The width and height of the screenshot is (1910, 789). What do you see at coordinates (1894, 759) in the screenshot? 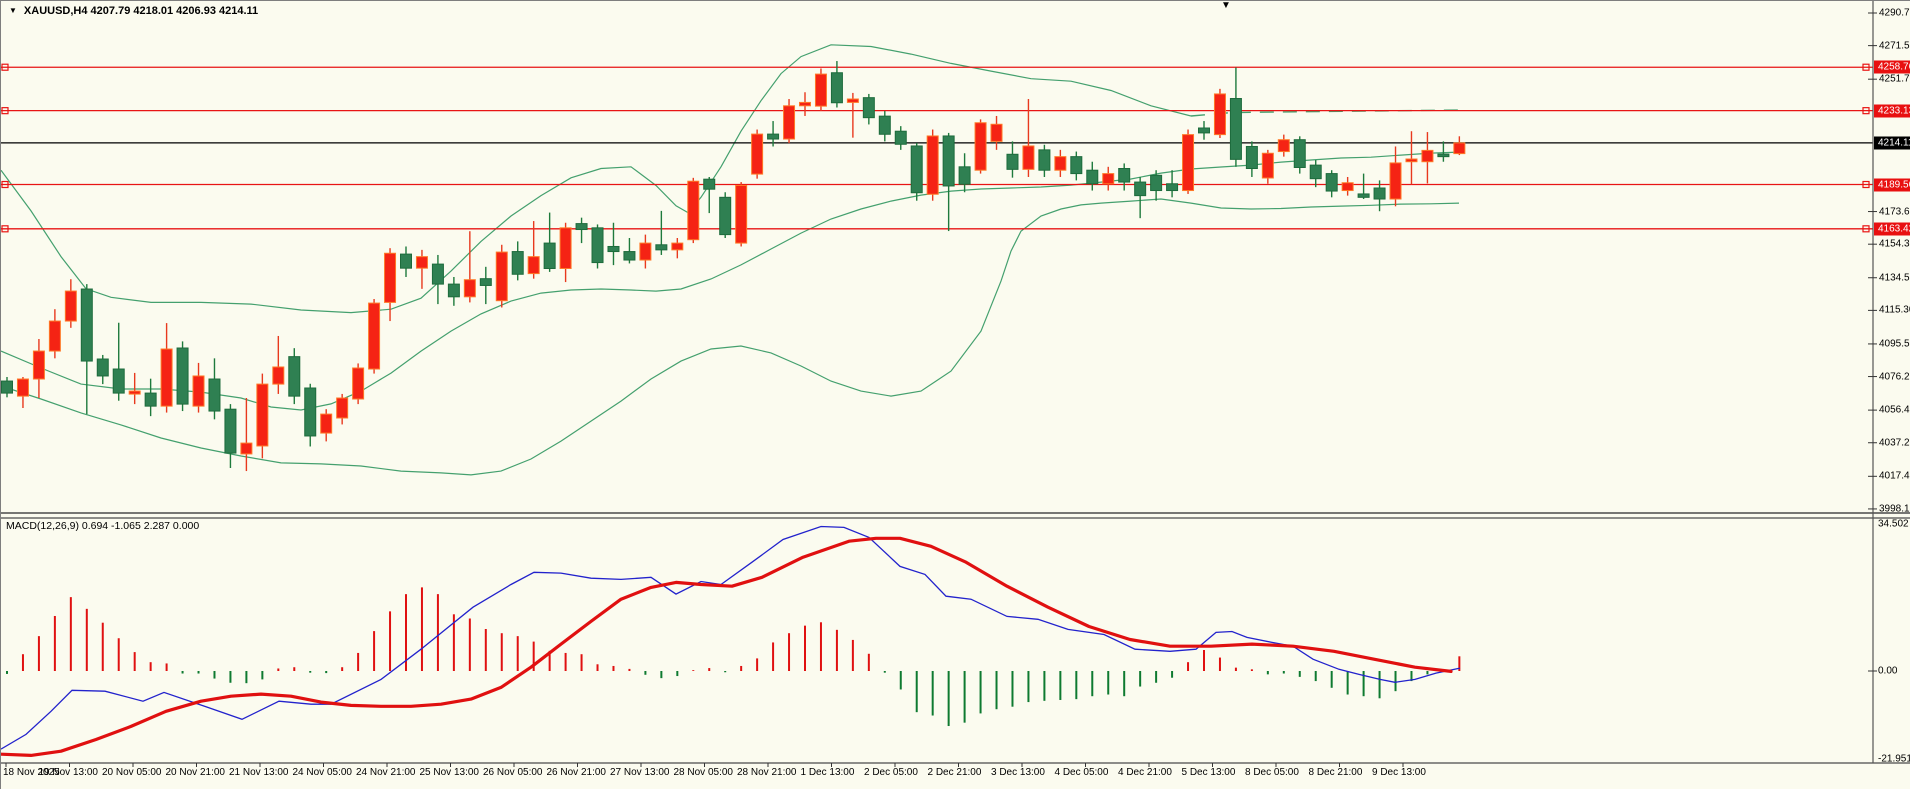
I see `macd-tick-label: -21.951` at bounding box center [1894, 759].